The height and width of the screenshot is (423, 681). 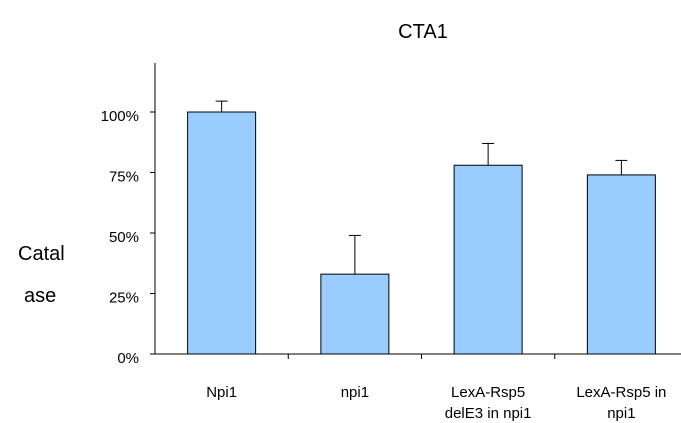 I want to click on y-tick-label: 75%, so click(x=124, y=177).